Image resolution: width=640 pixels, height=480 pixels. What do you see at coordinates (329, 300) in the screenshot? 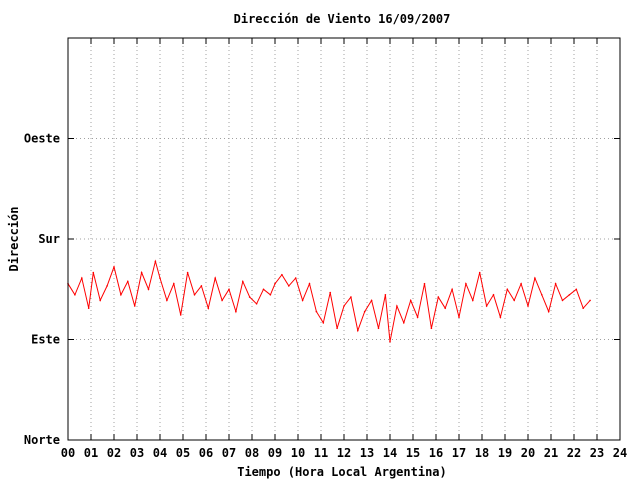
I see `wind-direction-series-line` at bounding box center [329, 300].